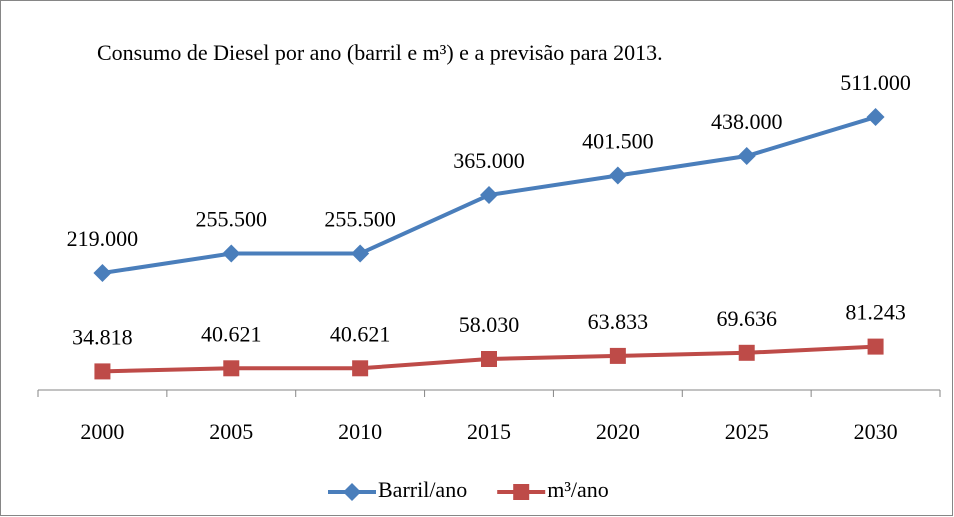 Image resolution: width=954 pixels, height=517 pixels. I want to click on x-tick-label: 2005, so click(231, 431).